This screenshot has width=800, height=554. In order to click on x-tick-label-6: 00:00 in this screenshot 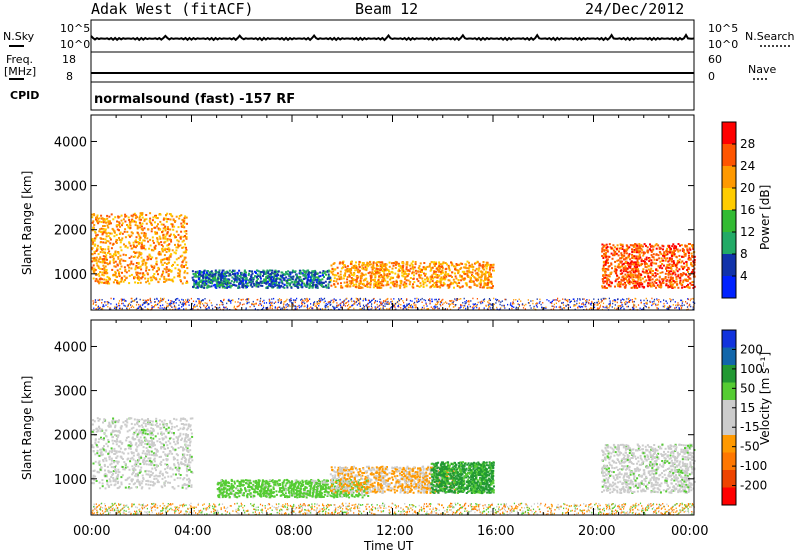, I will do `click(690, 531)`.